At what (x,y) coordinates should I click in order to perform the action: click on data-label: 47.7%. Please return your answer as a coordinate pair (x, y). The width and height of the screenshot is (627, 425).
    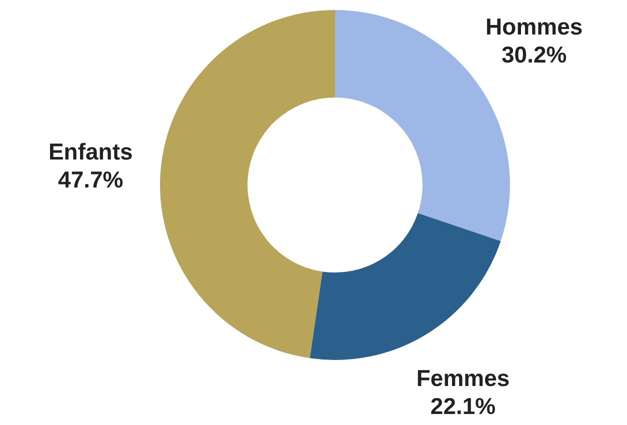
    Looking at the image, I should click on (91, 179).